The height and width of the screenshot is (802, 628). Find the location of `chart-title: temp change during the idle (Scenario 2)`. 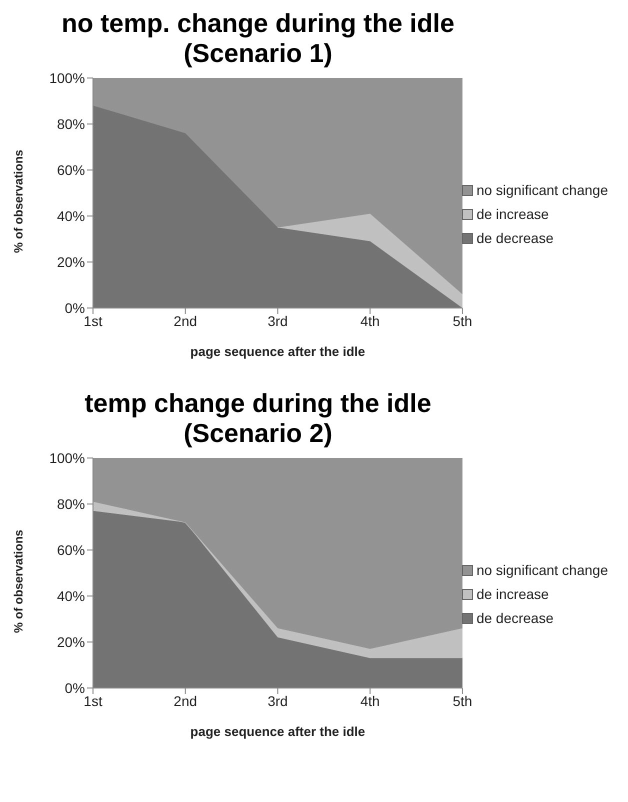

chart-title: temp change during the idle (Scenario 2) is located at coordinates (258, 418).